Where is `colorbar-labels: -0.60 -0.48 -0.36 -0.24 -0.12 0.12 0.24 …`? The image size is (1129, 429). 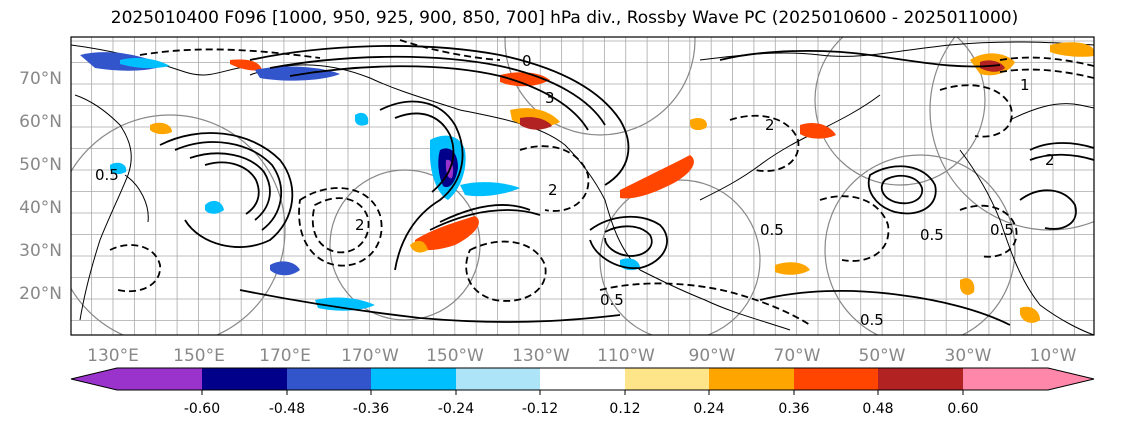
colorbar-labels: -0.60 -0.48 -0.36 -0.24 -0.12 0.12 0.24 … is located at coordinates (581, 409).